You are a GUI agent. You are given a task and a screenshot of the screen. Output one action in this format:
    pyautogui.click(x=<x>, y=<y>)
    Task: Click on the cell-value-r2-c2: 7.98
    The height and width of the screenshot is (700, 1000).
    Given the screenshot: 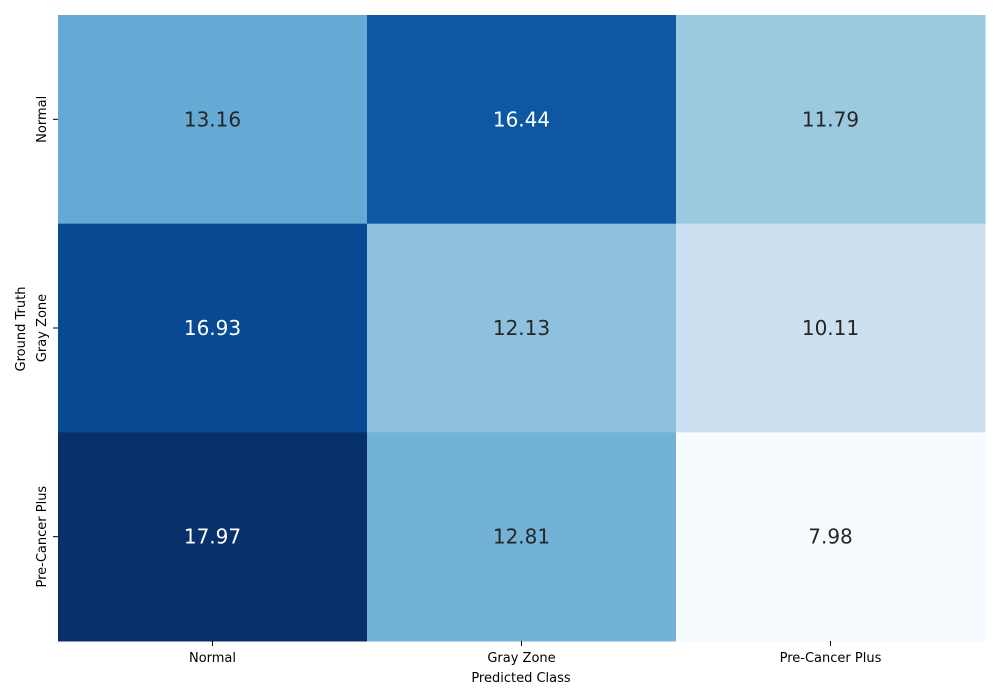 What is the action you would take?
    pyautogui.click(x=830, y=537)
    